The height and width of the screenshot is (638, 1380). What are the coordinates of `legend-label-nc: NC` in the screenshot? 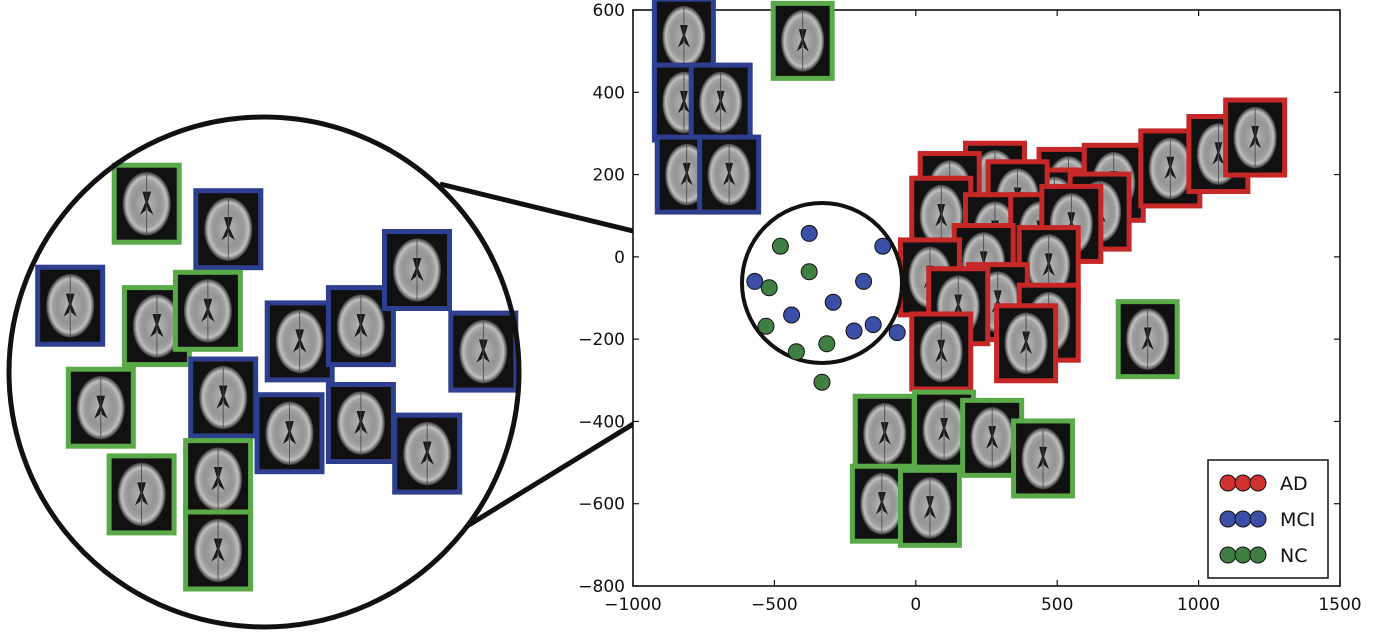 It's located at (1293, 556).